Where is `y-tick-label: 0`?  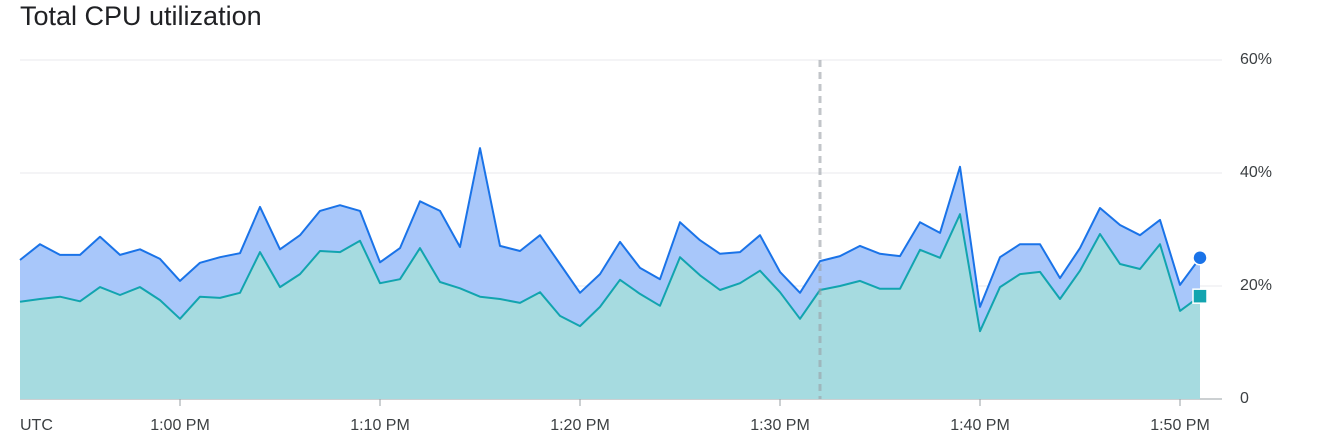
y-tick-label: 0 is located at coordinates (1244, 398).